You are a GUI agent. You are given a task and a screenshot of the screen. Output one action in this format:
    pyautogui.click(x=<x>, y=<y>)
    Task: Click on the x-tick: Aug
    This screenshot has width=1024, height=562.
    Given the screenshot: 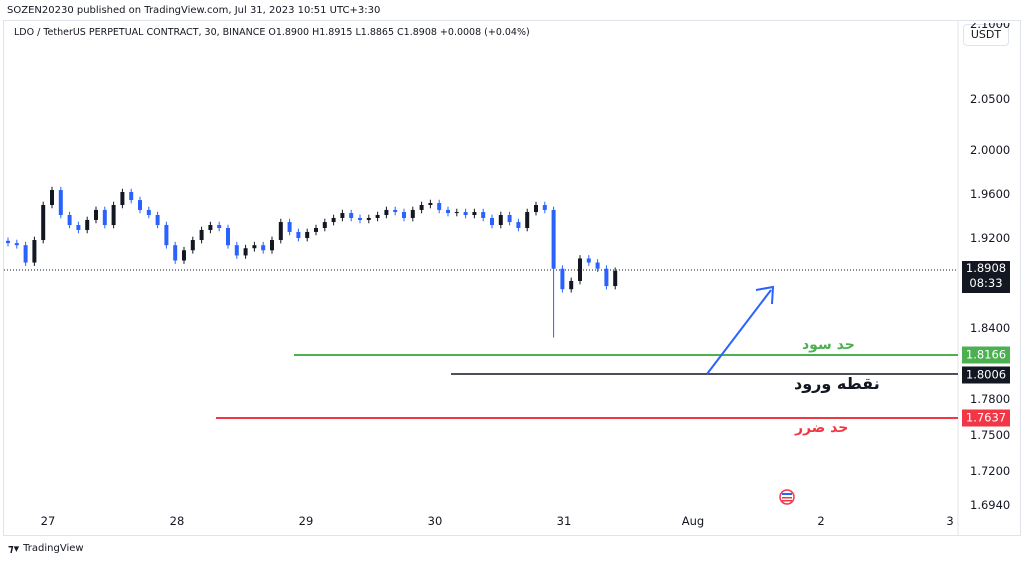 What is the action you would take?
    pyautogui.click(x=693, y=521)
    